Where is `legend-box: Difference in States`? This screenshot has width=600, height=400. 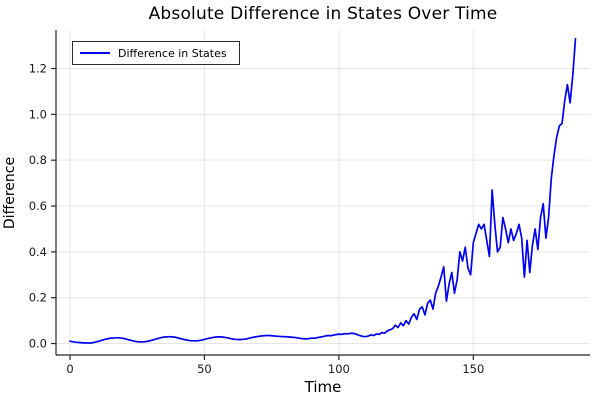
legend-box: Difference in States is located at coordinates (156, 53).